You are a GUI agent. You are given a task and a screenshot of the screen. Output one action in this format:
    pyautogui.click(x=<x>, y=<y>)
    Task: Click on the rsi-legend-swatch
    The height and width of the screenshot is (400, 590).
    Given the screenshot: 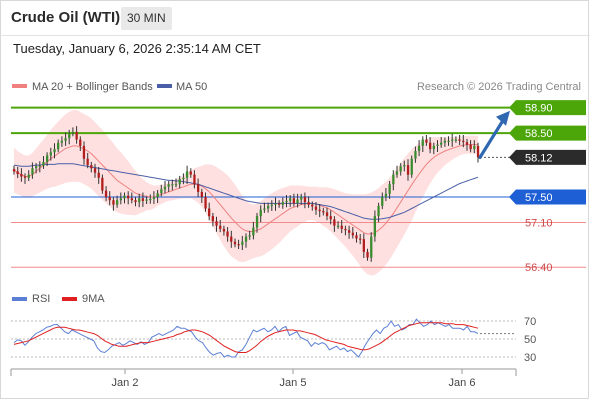 What is the action you would take?
    pyautogui.click(x=19, y=299)
    